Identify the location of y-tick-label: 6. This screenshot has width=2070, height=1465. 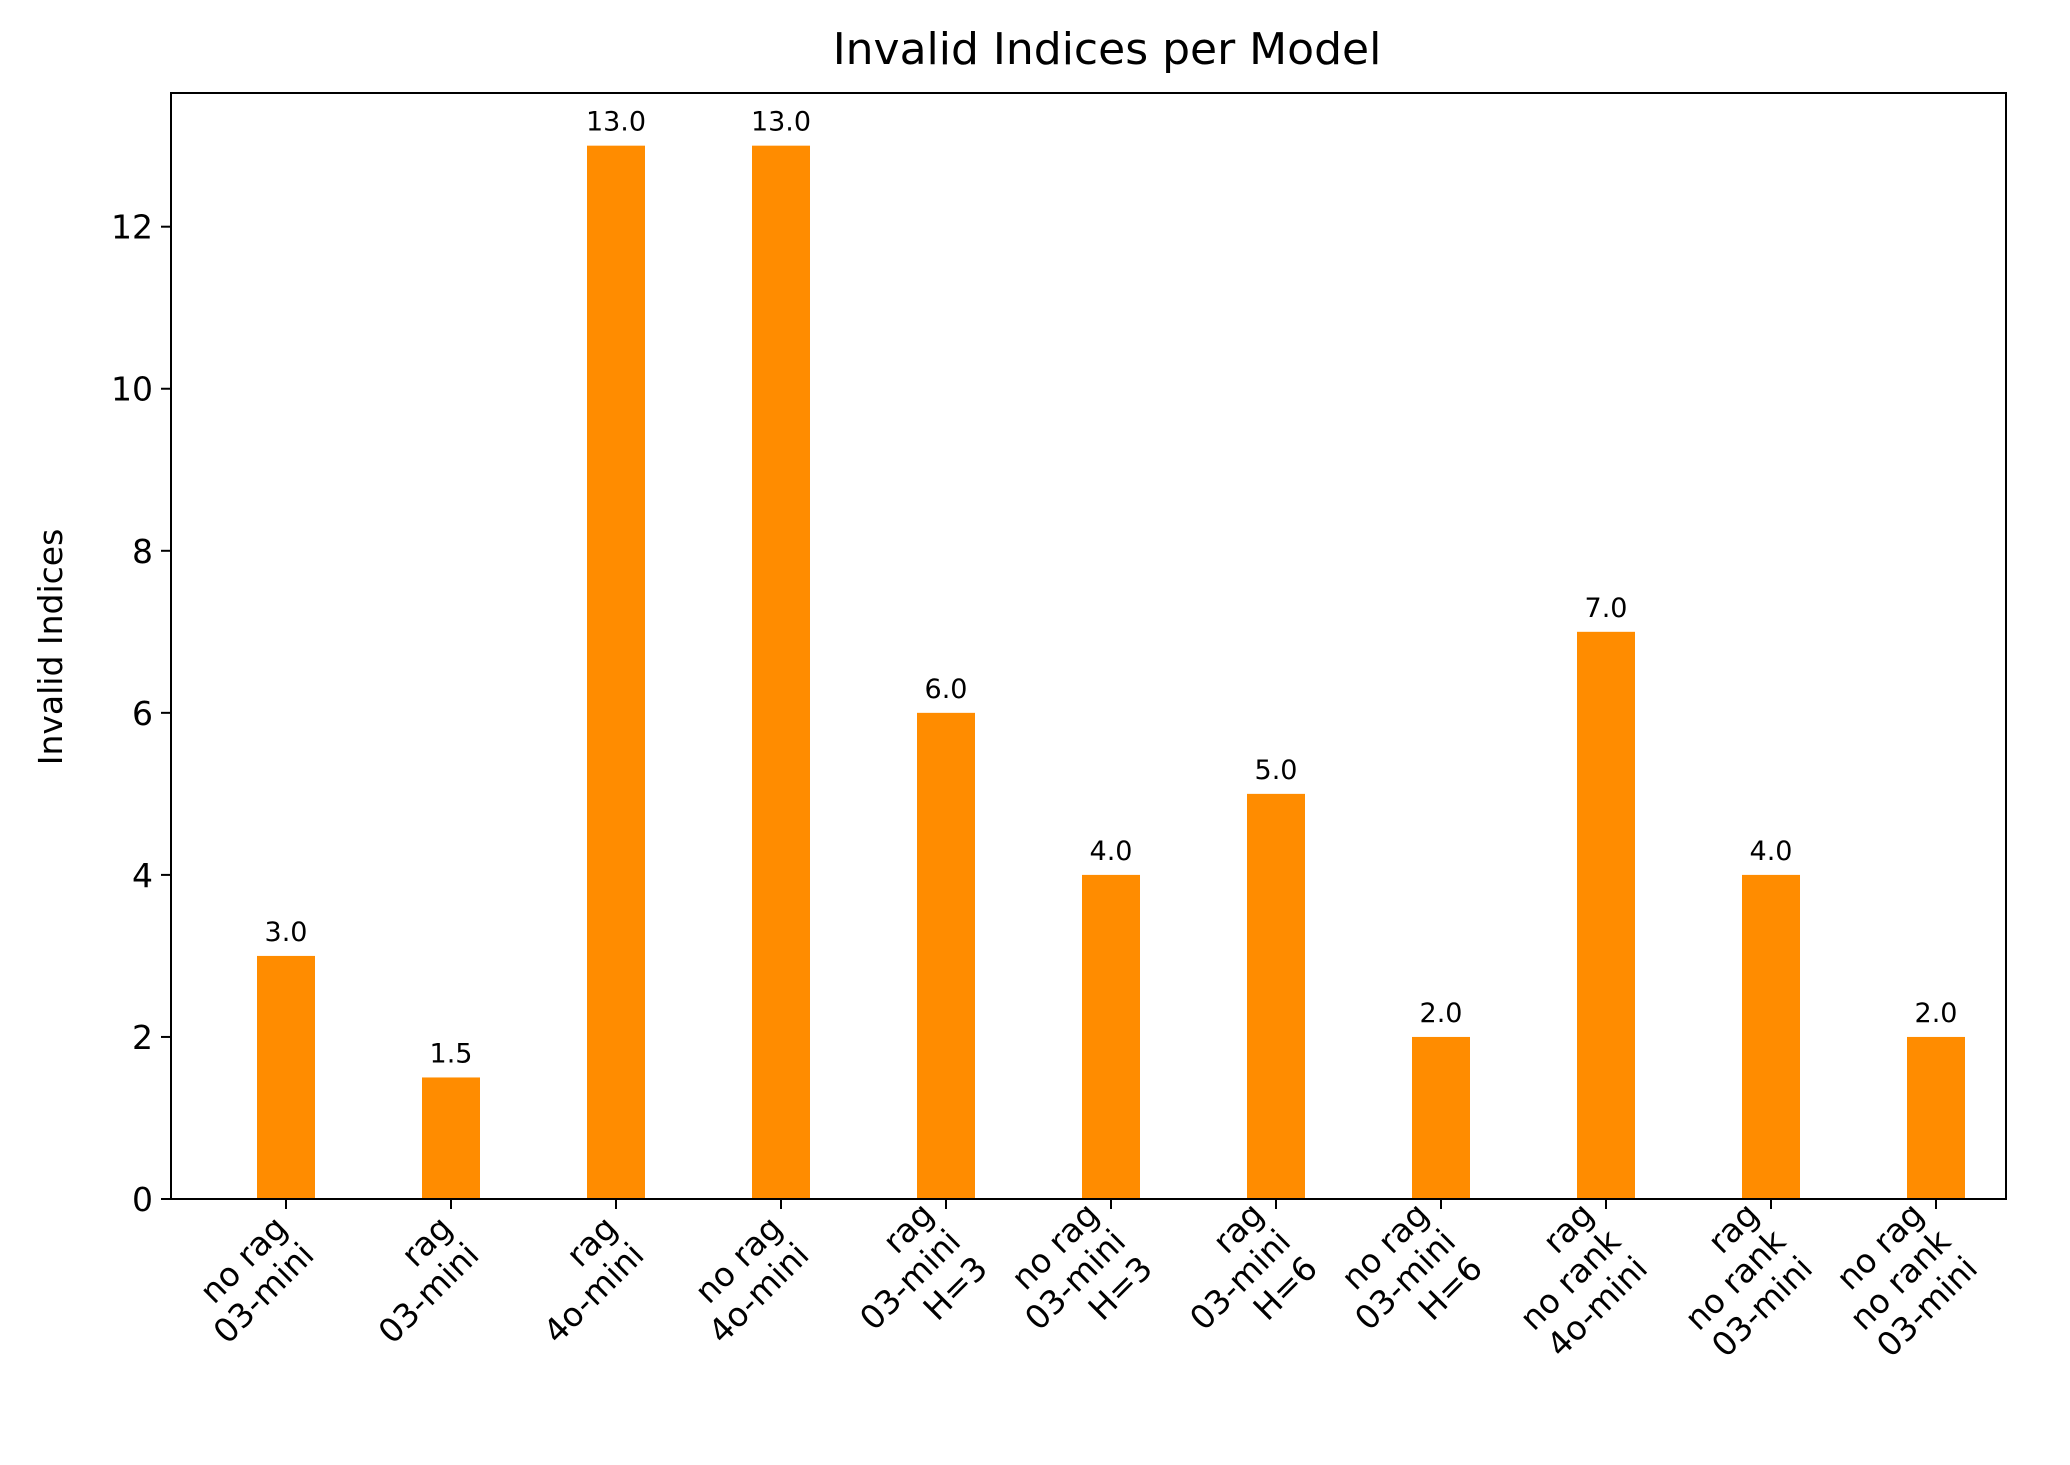
(142, 713).